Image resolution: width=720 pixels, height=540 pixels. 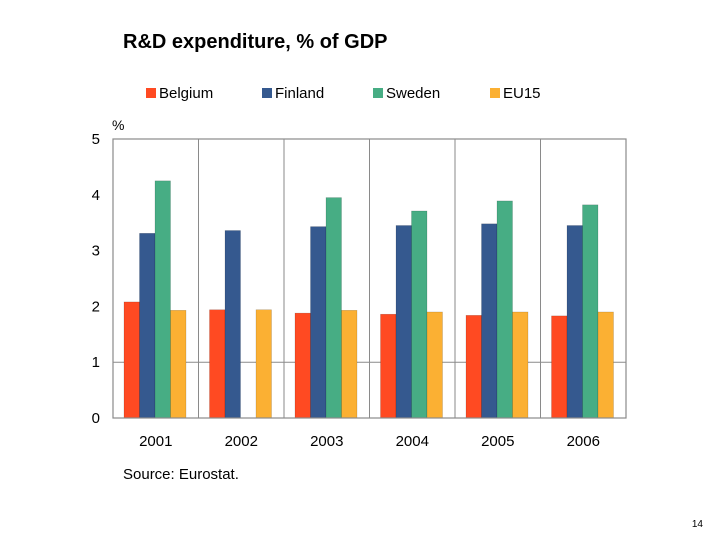 What do you see at coordinates (434, 365) in the screenshot?
I see `bar-eu15-2004` at bounding box center [434, 365].